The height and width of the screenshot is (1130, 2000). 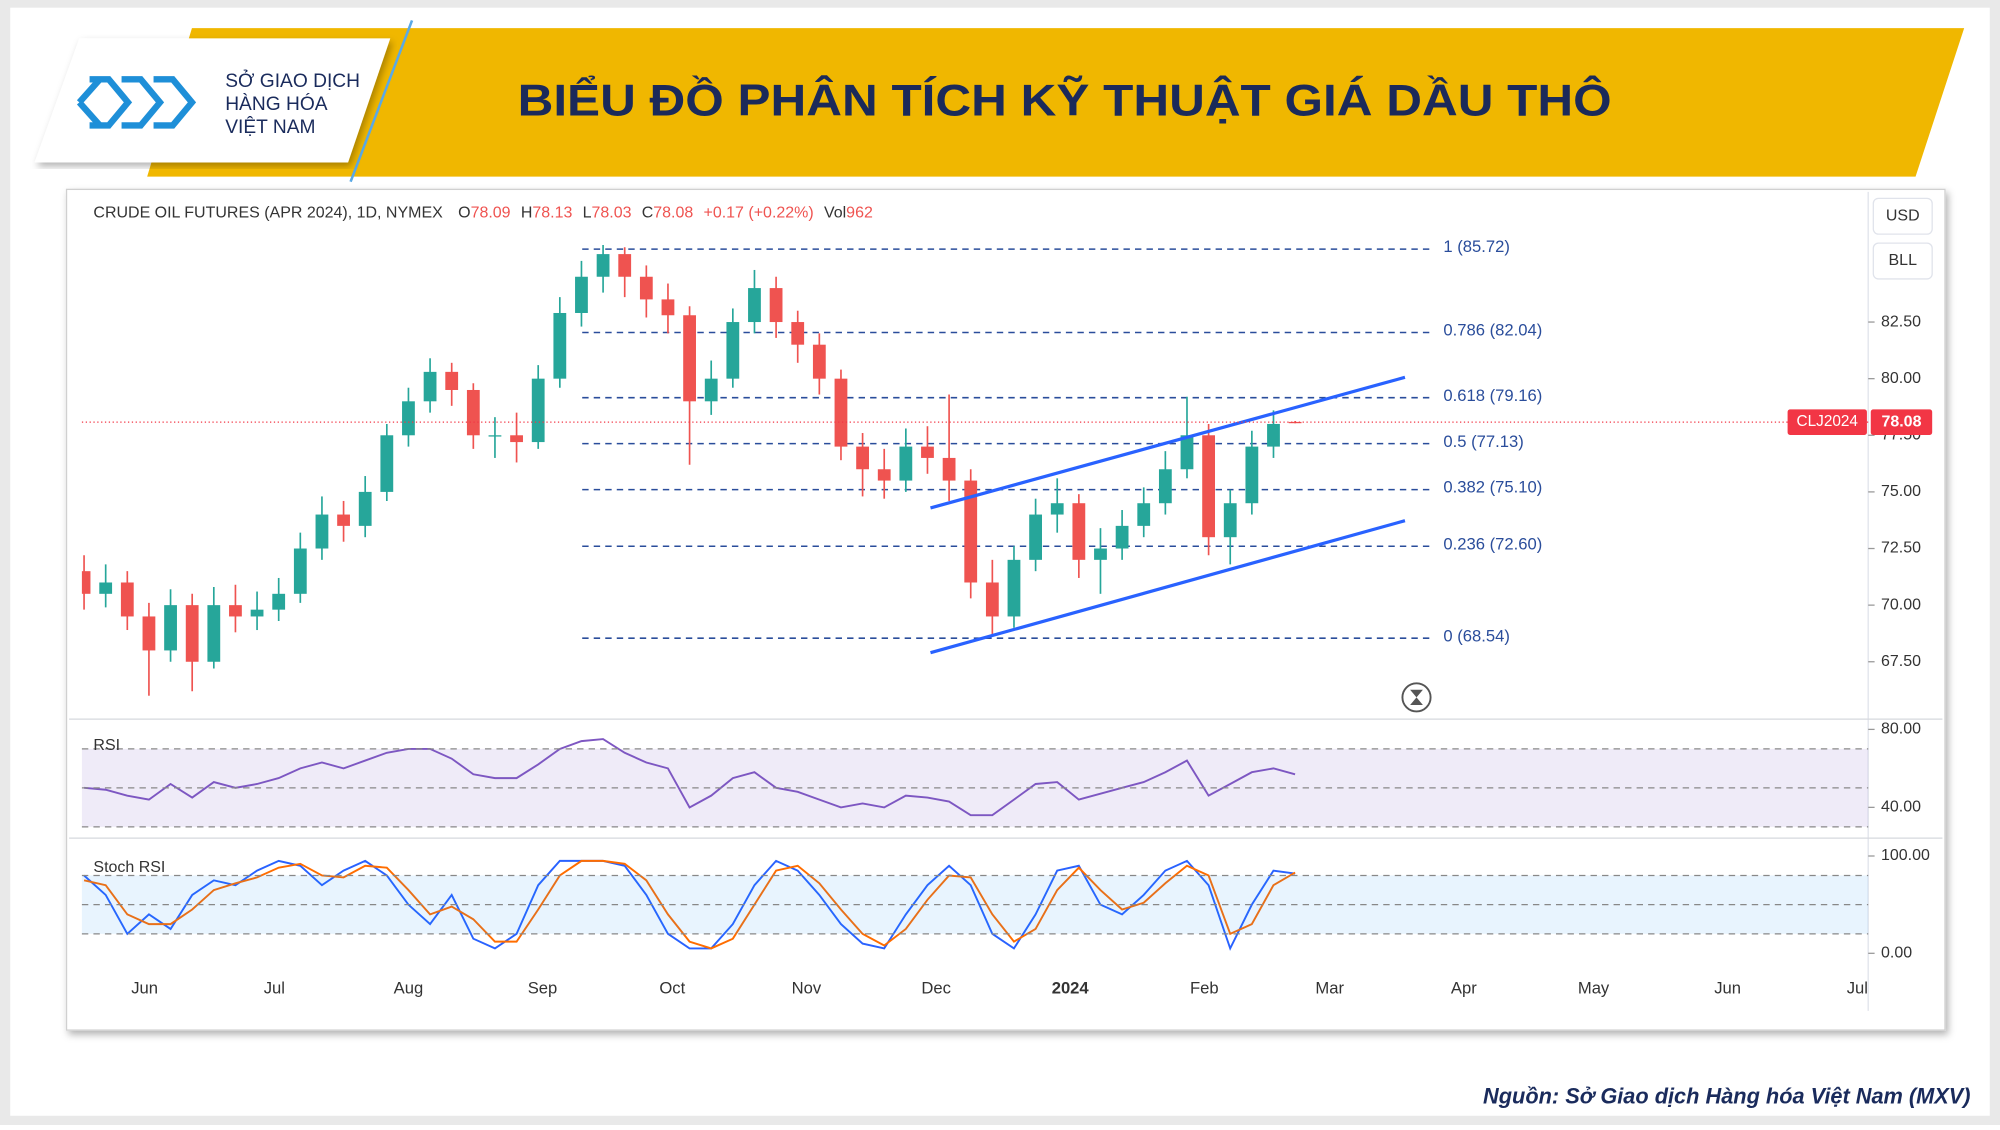 What do you see at coordinates (1329, 988) in the screenshot?
I see `x-tick-label: Mar` at bounding box center [1329, 988].